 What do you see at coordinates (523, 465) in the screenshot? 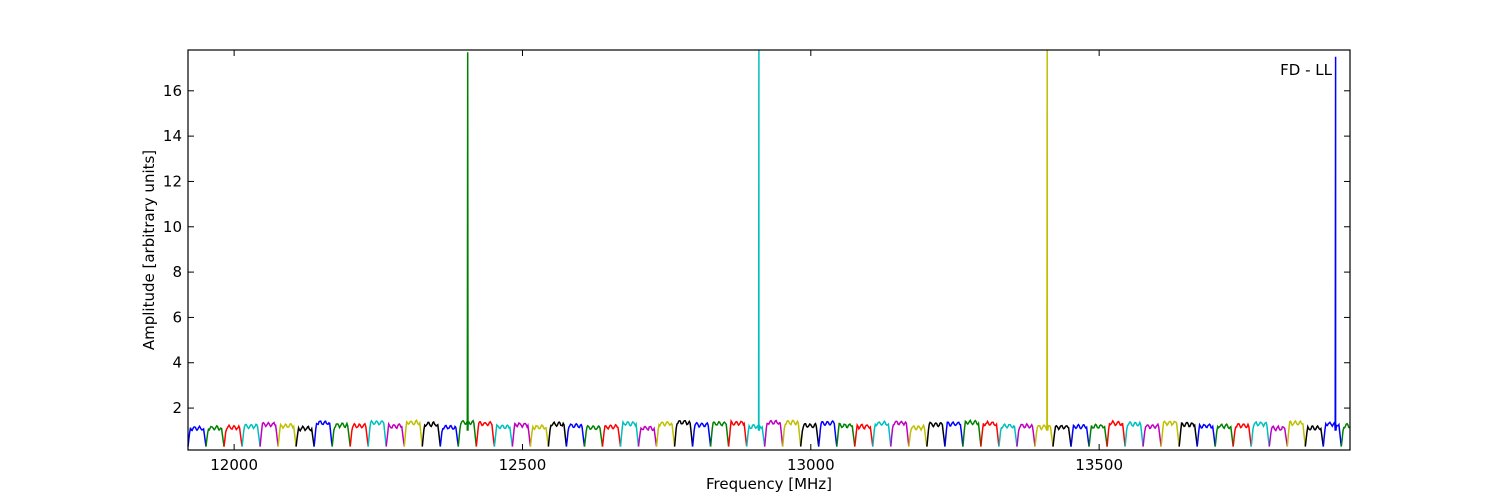
I see `x-tick-label: 12500` at bounding box center [523, 465].